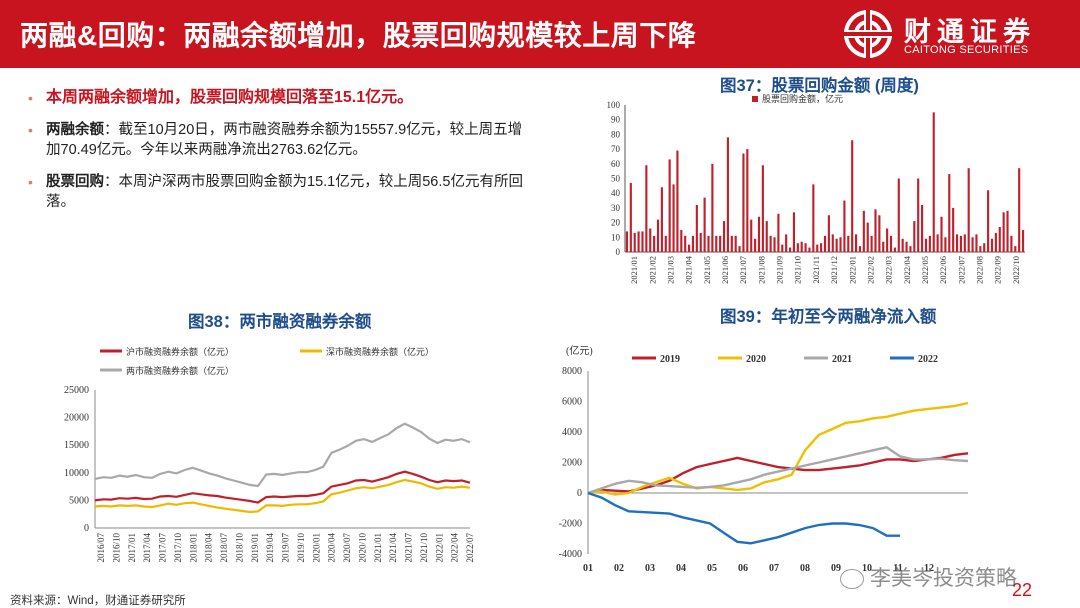  I want to click on y-tick-label: 10000, so click(76, 473).